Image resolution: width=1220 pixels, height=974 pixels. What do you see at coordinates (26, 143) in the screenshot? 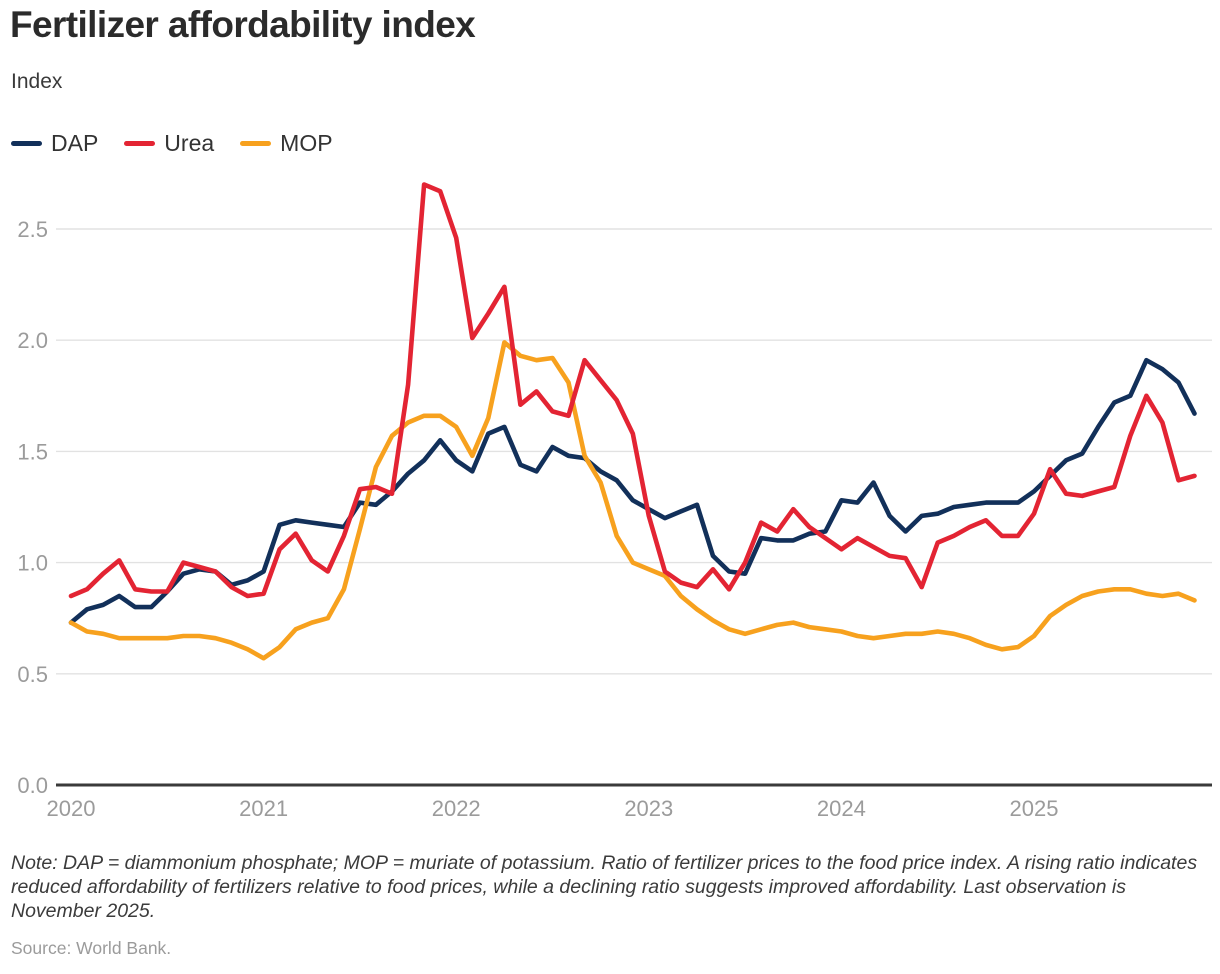
I see `legend-swatch-dap` at bounding box center [26, 143].